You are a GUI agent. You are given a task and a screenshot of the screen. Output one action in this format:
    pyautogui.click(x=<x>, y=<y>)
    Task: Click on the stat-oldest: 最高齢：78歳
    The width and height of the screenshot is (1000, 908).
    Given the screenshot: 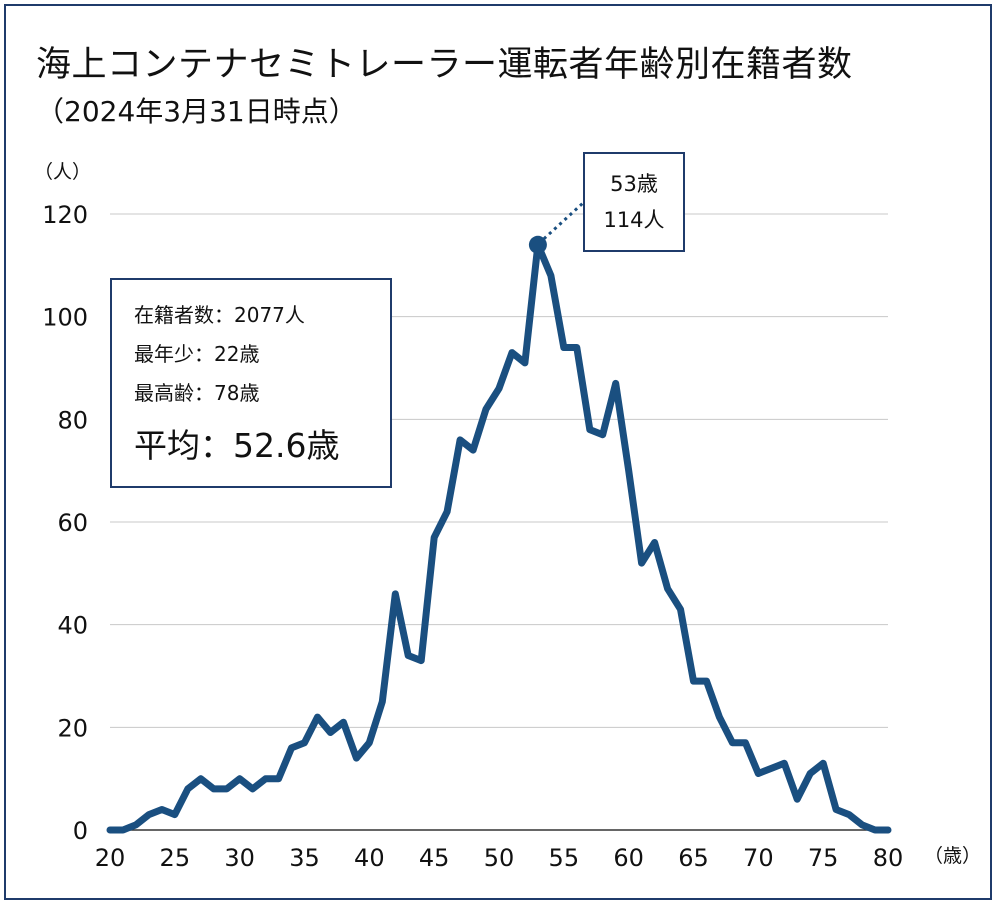 What is the action you would take?
    pyautogui.click(x=197, y=393)
    